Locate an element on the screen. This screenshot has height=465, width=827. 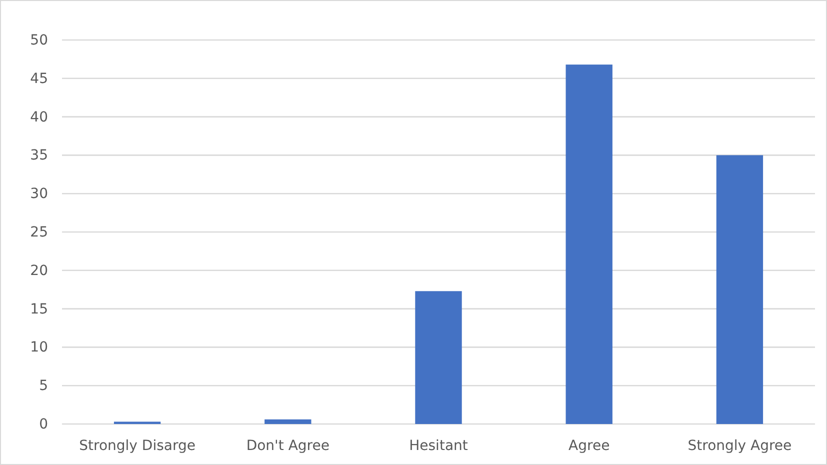
y-tick-label: 20 is located at coordinates (39, 270).